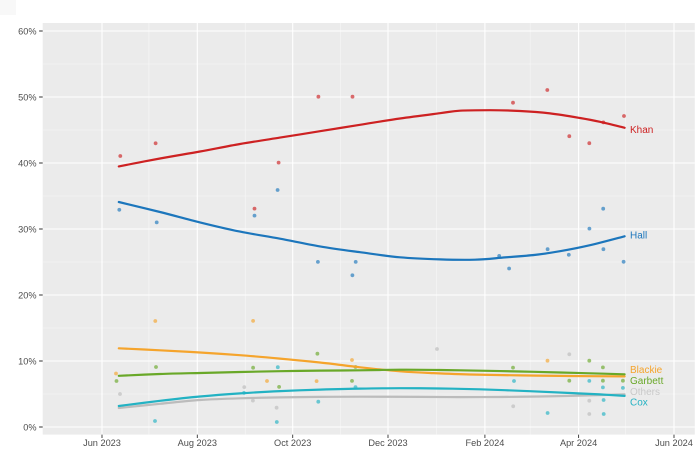  I want to click on svg-text: Others, so click(645, 392).